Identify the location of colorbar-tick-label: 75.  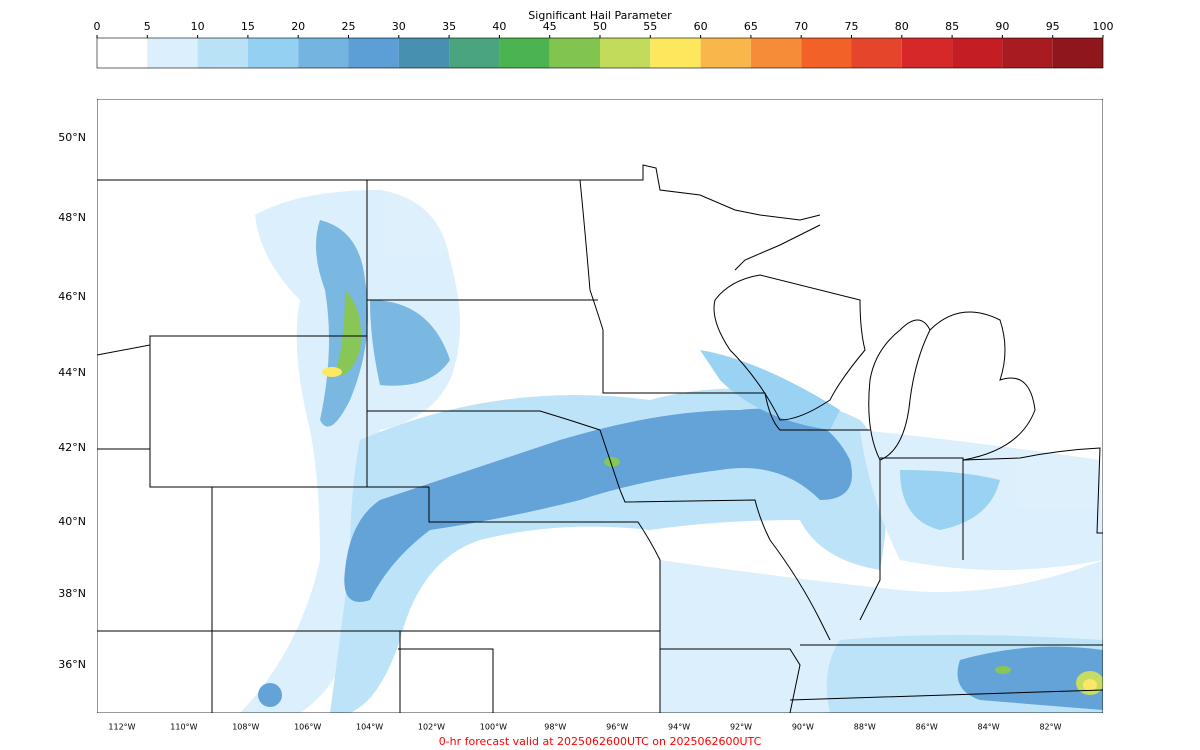
(852, 26).